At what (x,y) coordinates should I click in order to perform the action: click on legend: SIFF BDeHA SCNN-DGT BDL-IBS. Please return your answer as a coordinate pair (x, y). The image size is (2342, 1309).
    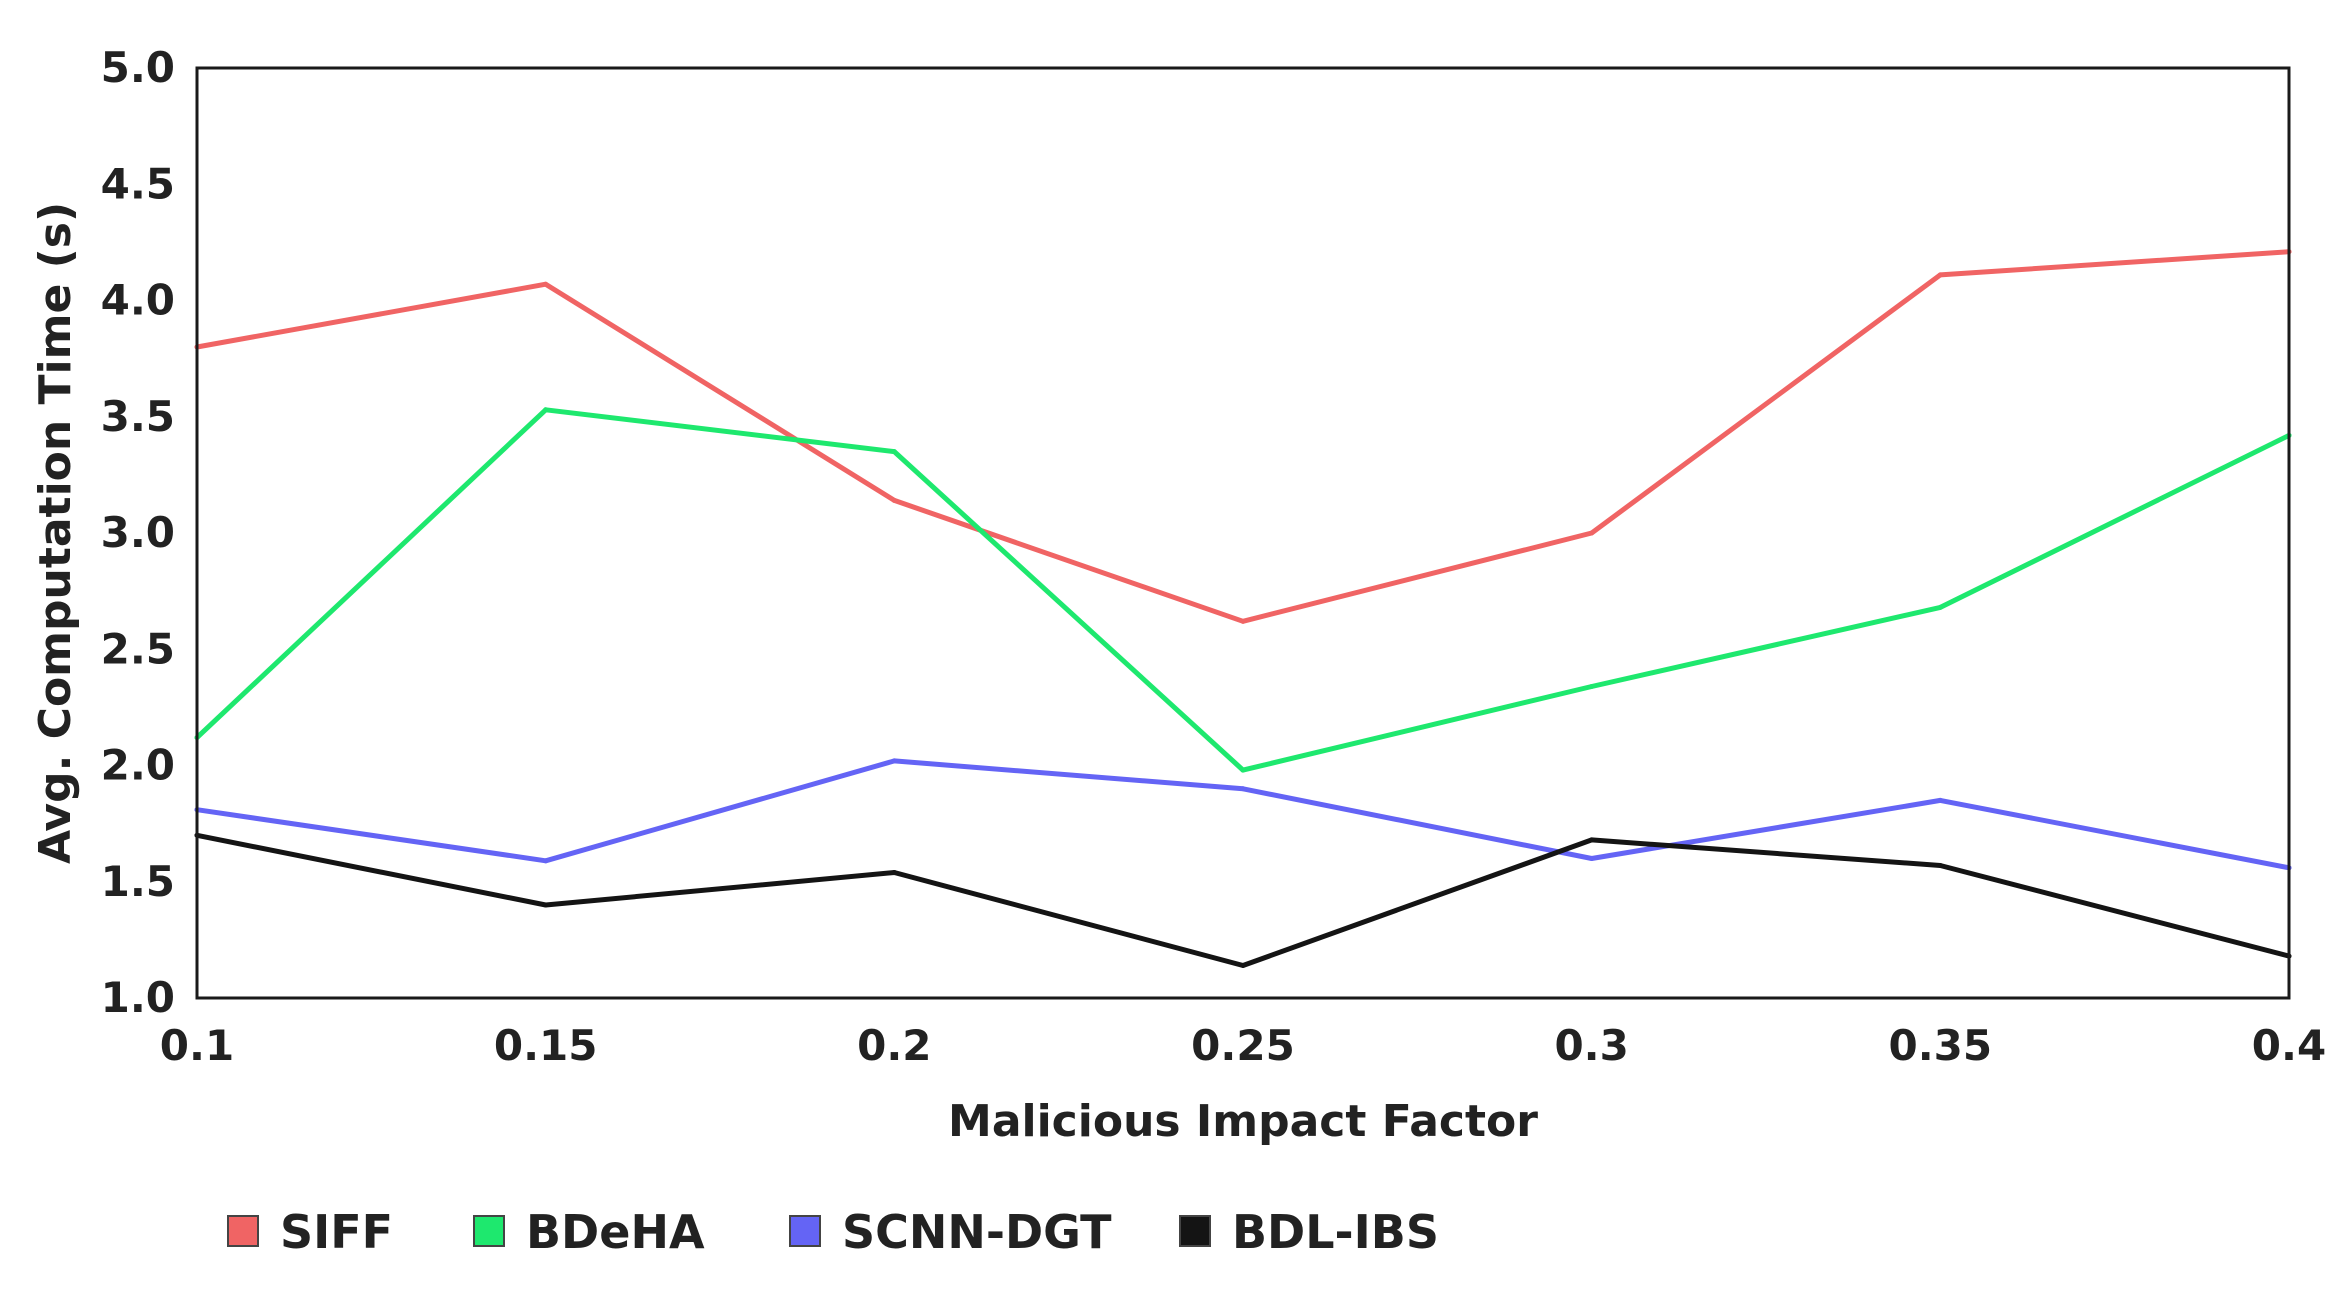
    Looking at the image, I should click on (833, 1232).